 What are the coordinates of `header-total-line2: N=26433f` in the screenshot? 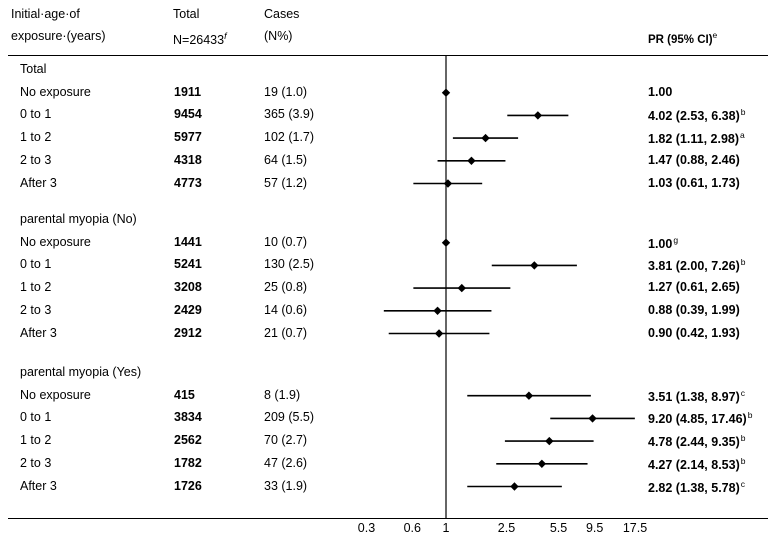 It's located at (200, 38).